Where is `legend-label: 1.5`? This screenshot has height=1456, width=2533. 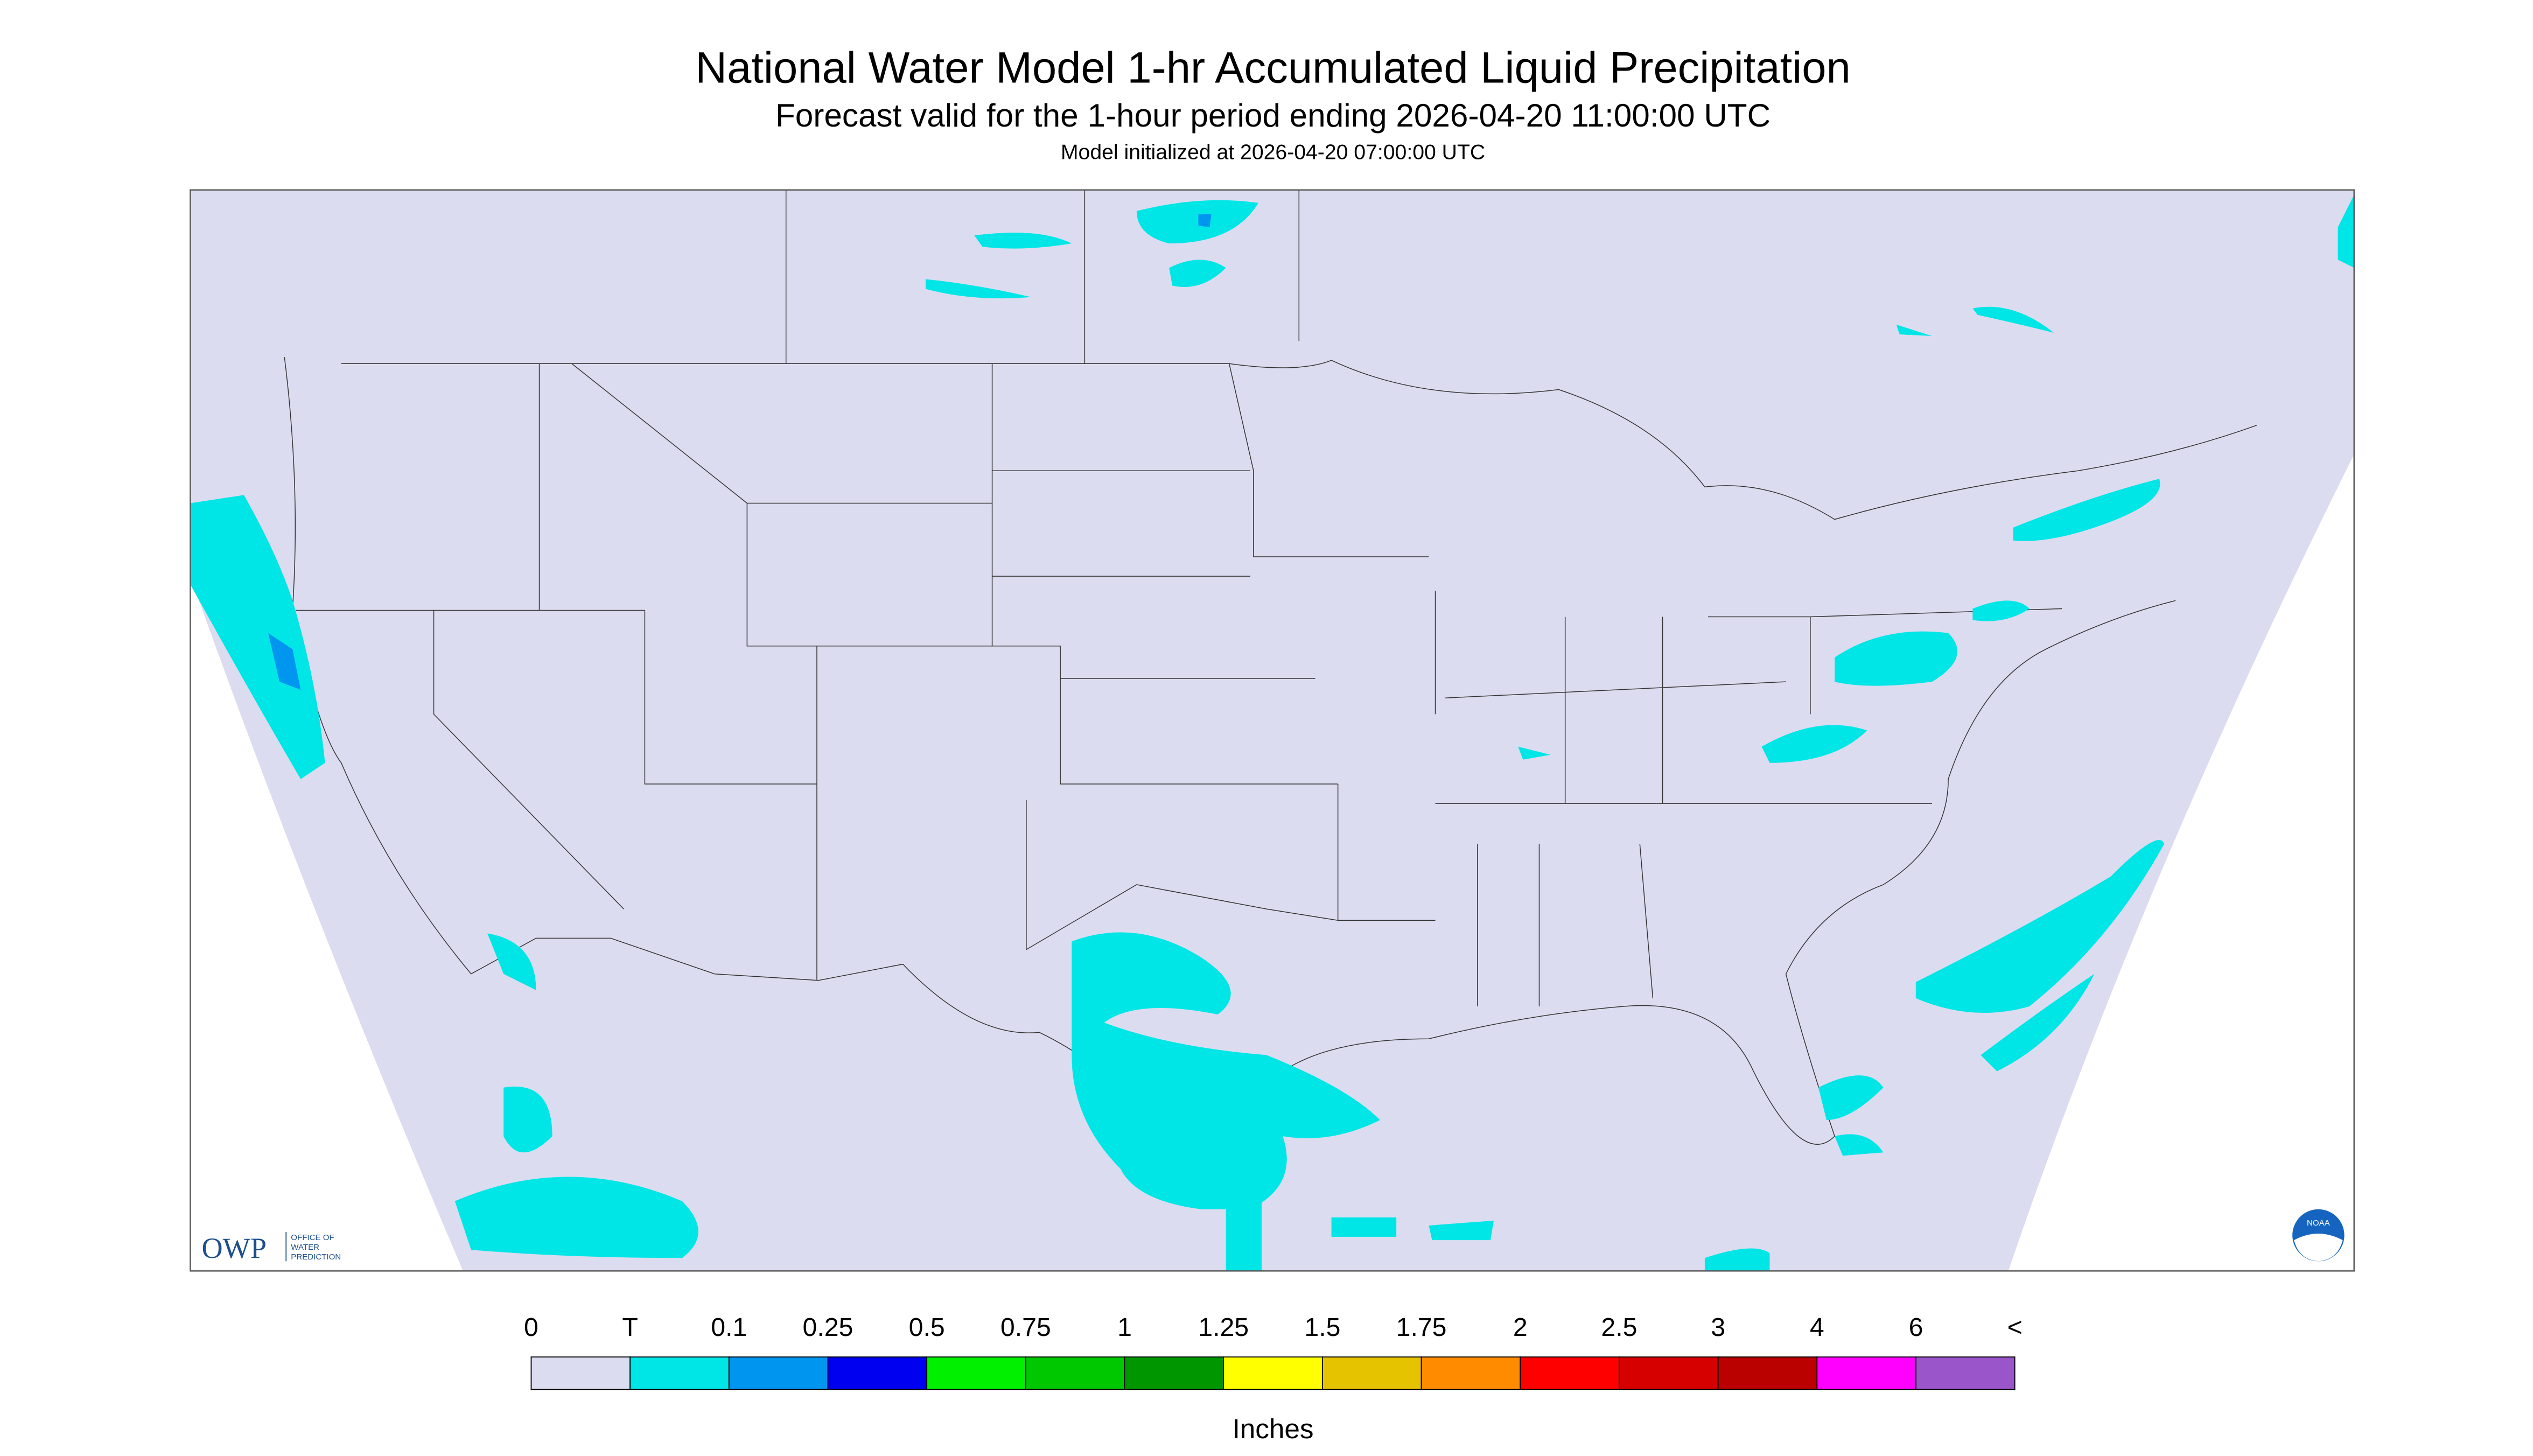
legend-label: 1.5 is located at coordinates (1322, 1327).